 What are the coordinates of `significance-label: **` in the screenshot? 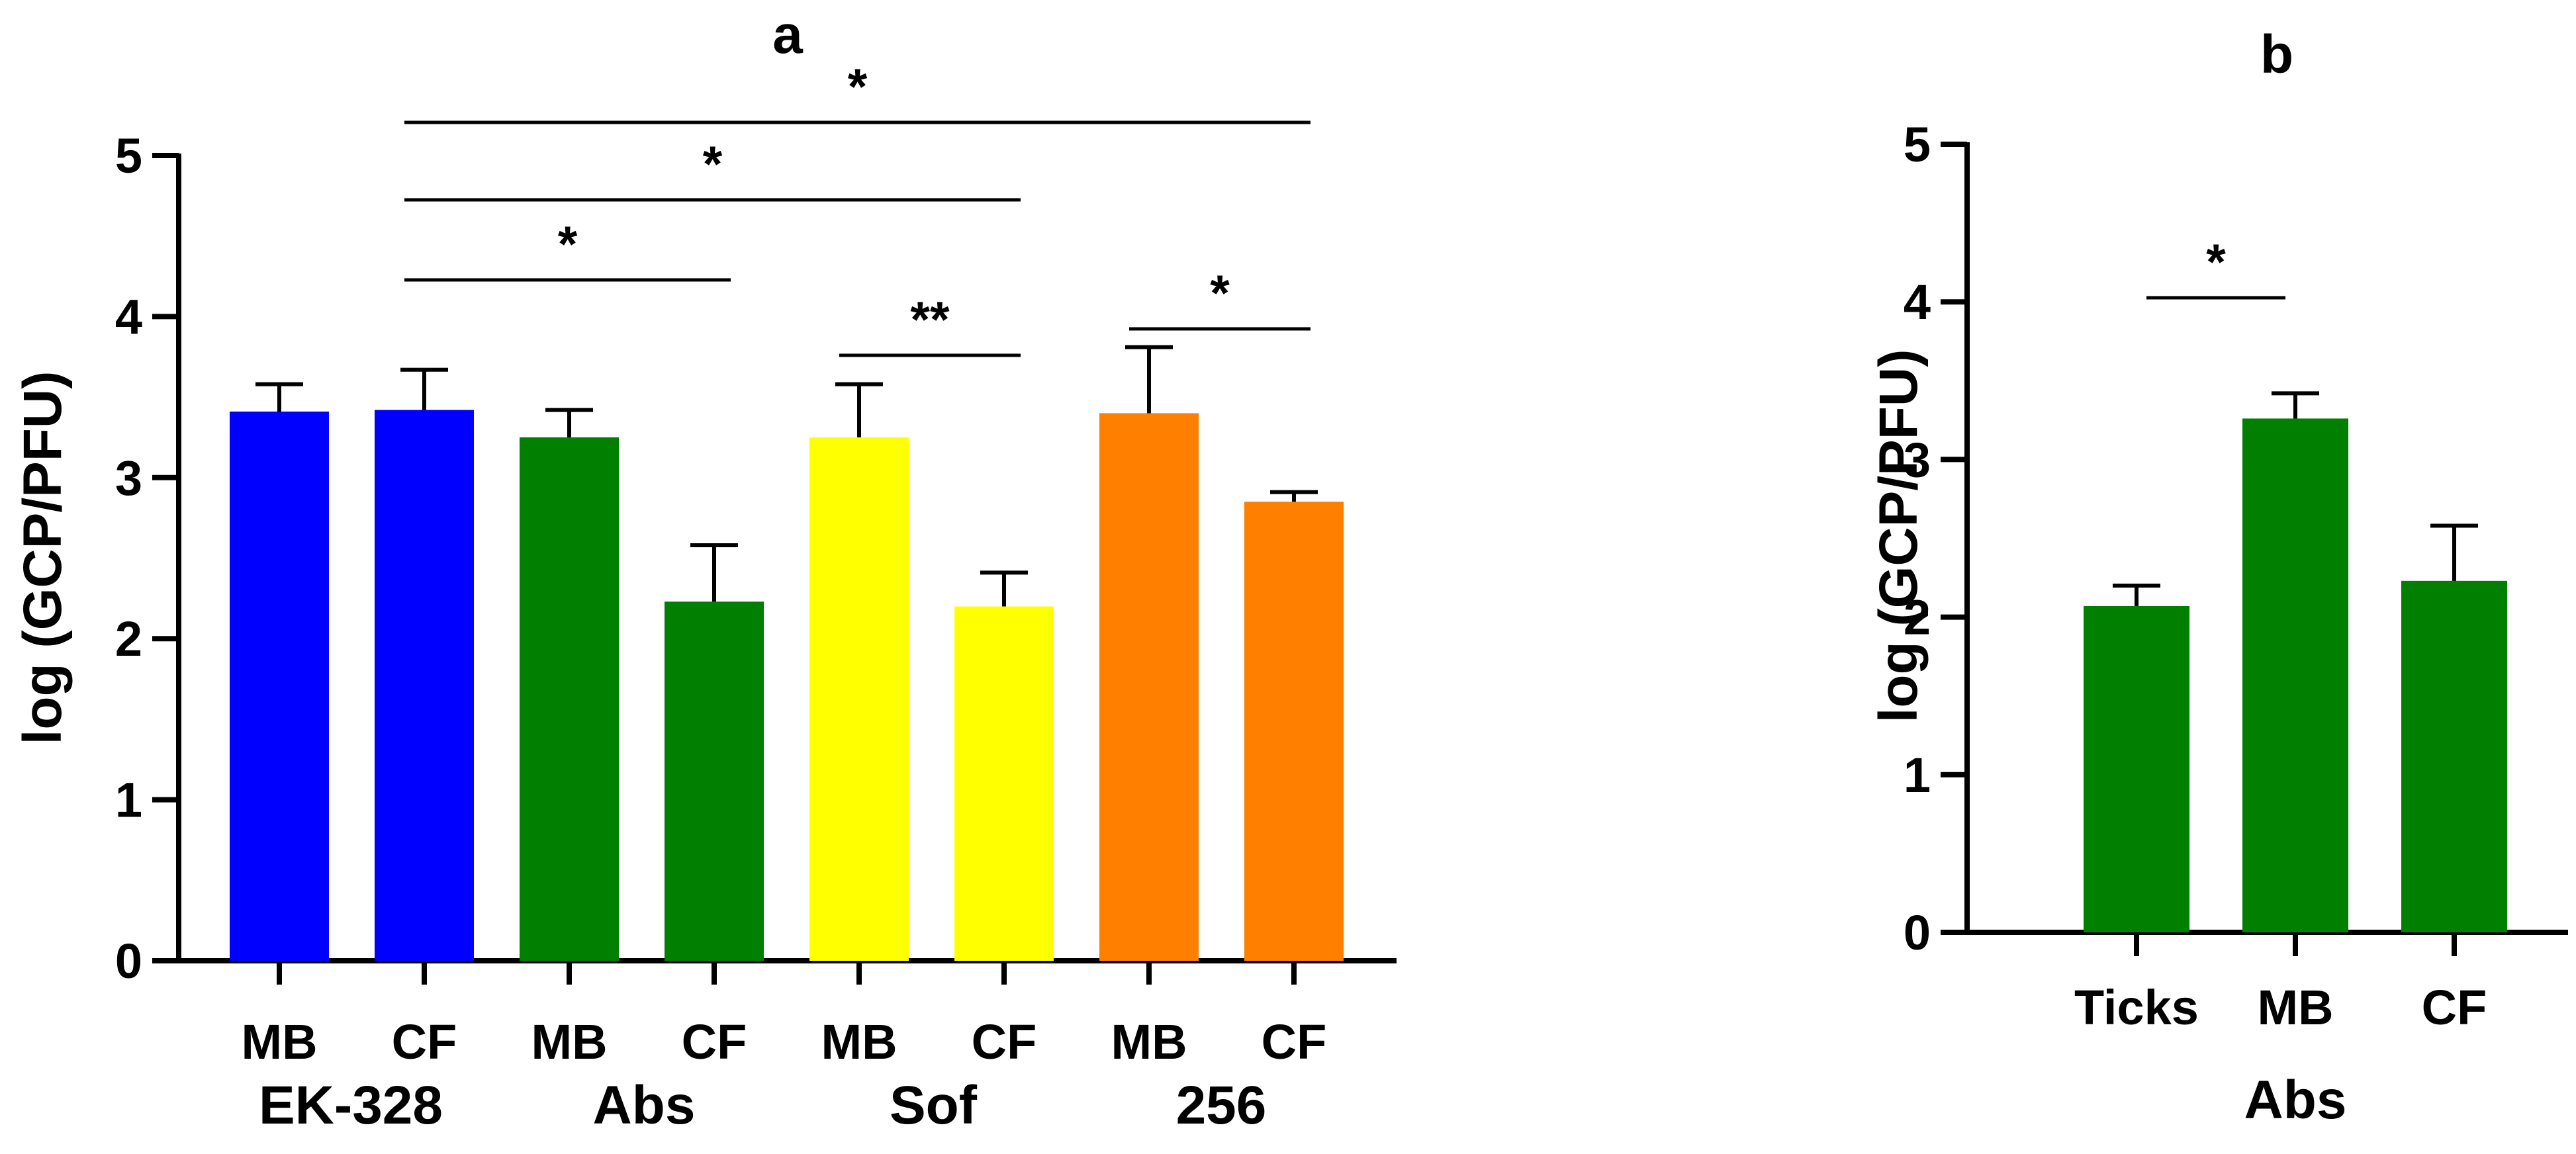 It's located at (930, 320).